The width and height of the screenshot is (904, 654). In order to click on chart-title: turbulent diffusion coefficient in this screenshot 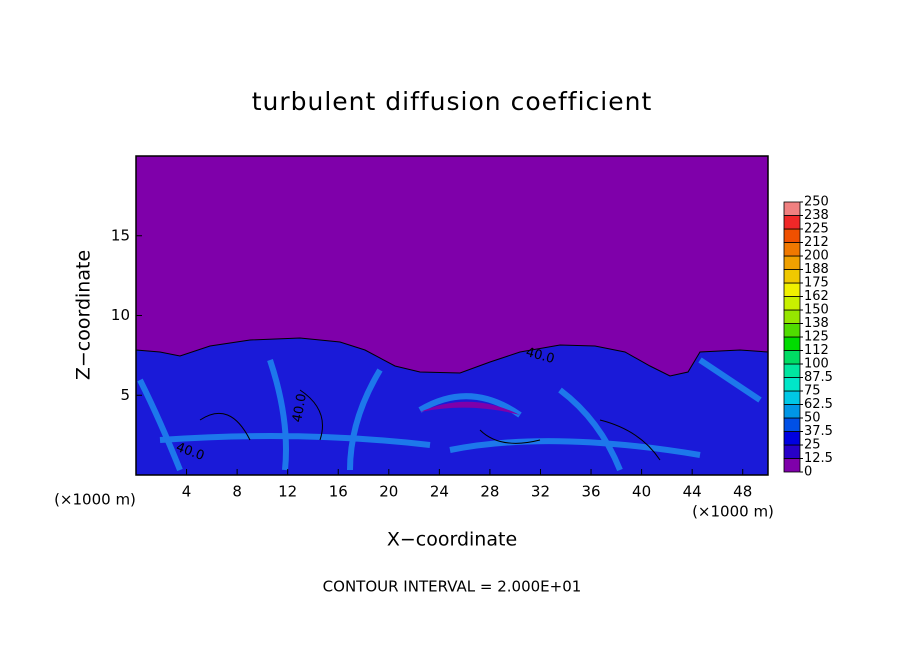, I will do `click(452, 101)`.